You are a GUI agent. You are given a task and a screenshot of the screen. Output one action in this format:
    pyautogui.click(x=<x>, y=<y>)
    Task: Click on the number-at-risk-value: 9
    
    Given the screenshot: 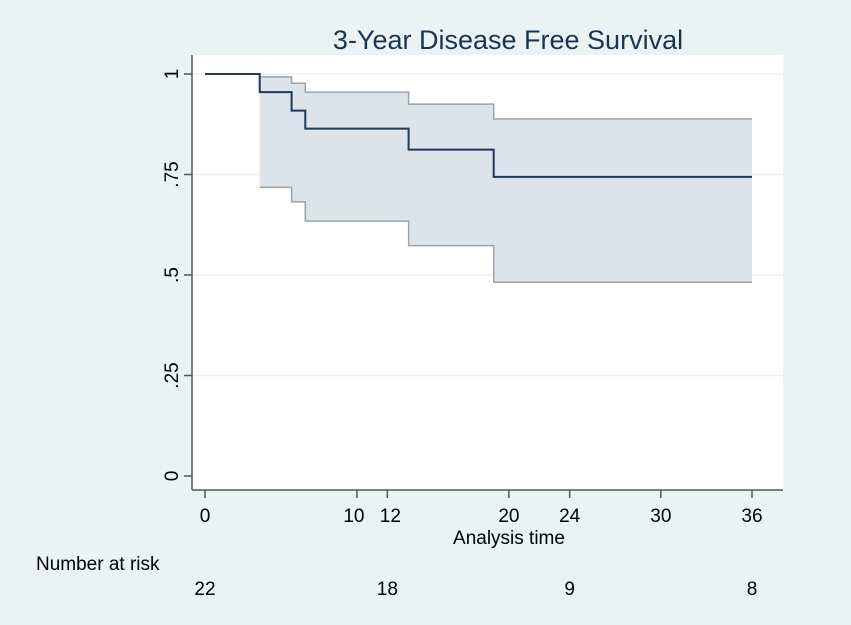 What is the action you would take?
    pyautogui.click(x=569, y=589)
    